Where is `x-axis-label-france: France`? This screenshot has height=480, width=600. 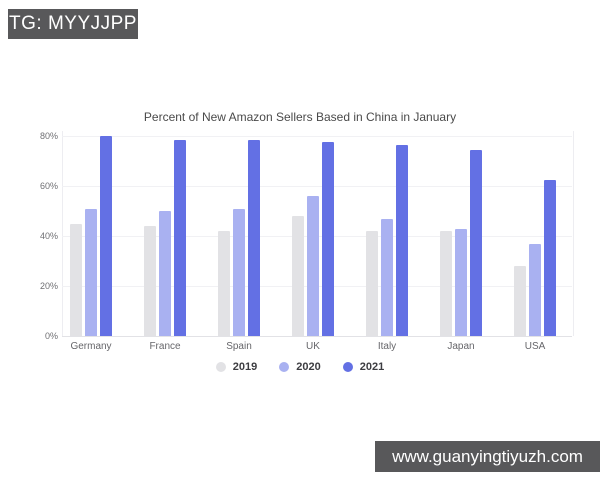 x-axis-label-france: France is located at coordinates (165, 346).